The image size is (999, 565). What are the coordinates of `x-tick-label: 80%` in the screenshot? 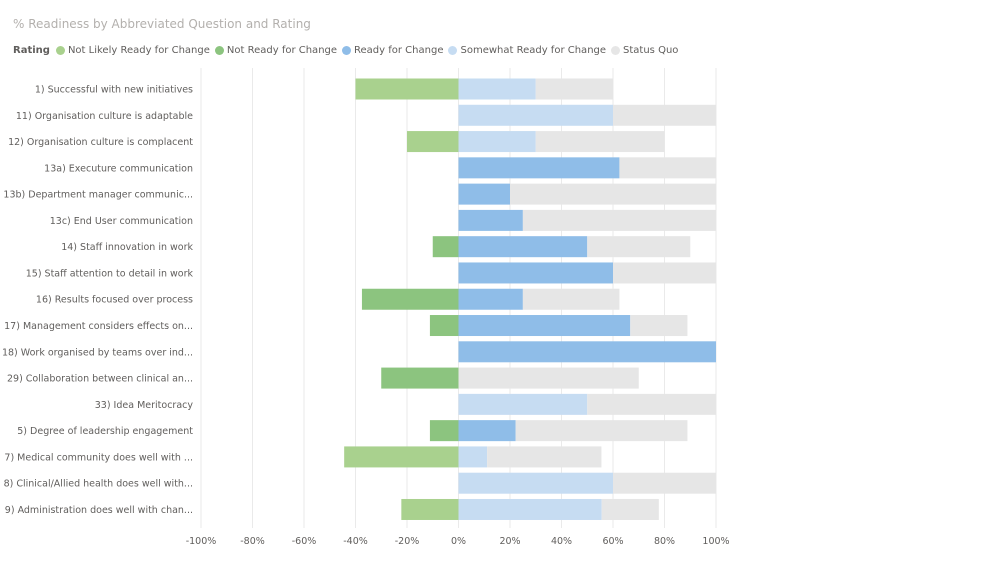 It's located at (664, 541).